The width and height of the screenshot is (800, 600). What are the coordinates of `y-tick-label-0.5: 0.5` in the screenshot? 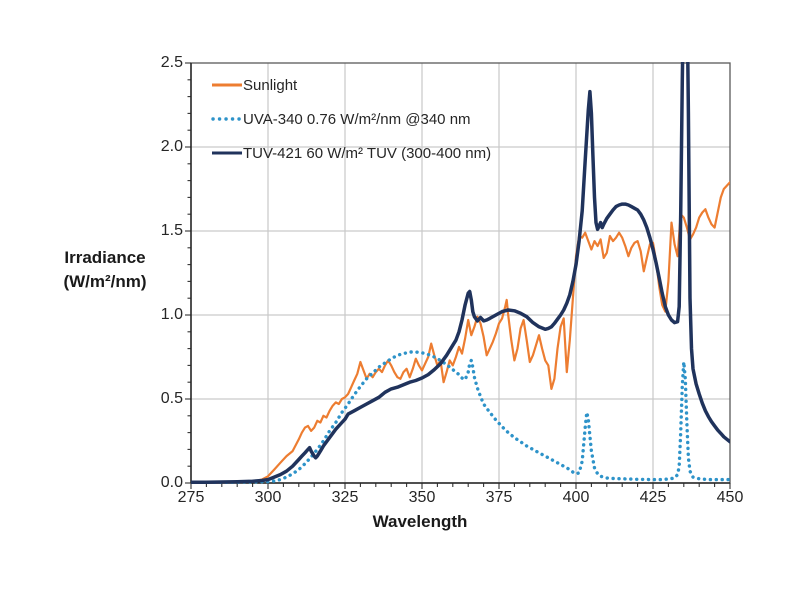 It's located at (171, 398).